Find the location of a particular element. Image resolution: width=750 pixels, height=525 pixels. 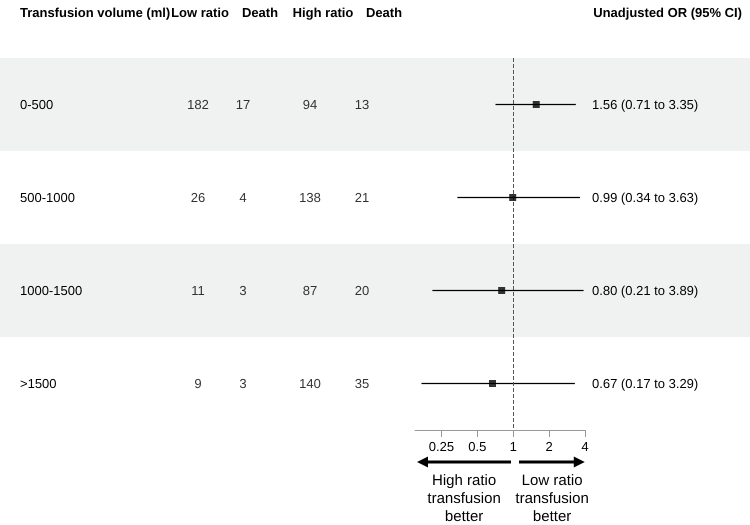

data-label: 4 is located at coordinates (243, 197).